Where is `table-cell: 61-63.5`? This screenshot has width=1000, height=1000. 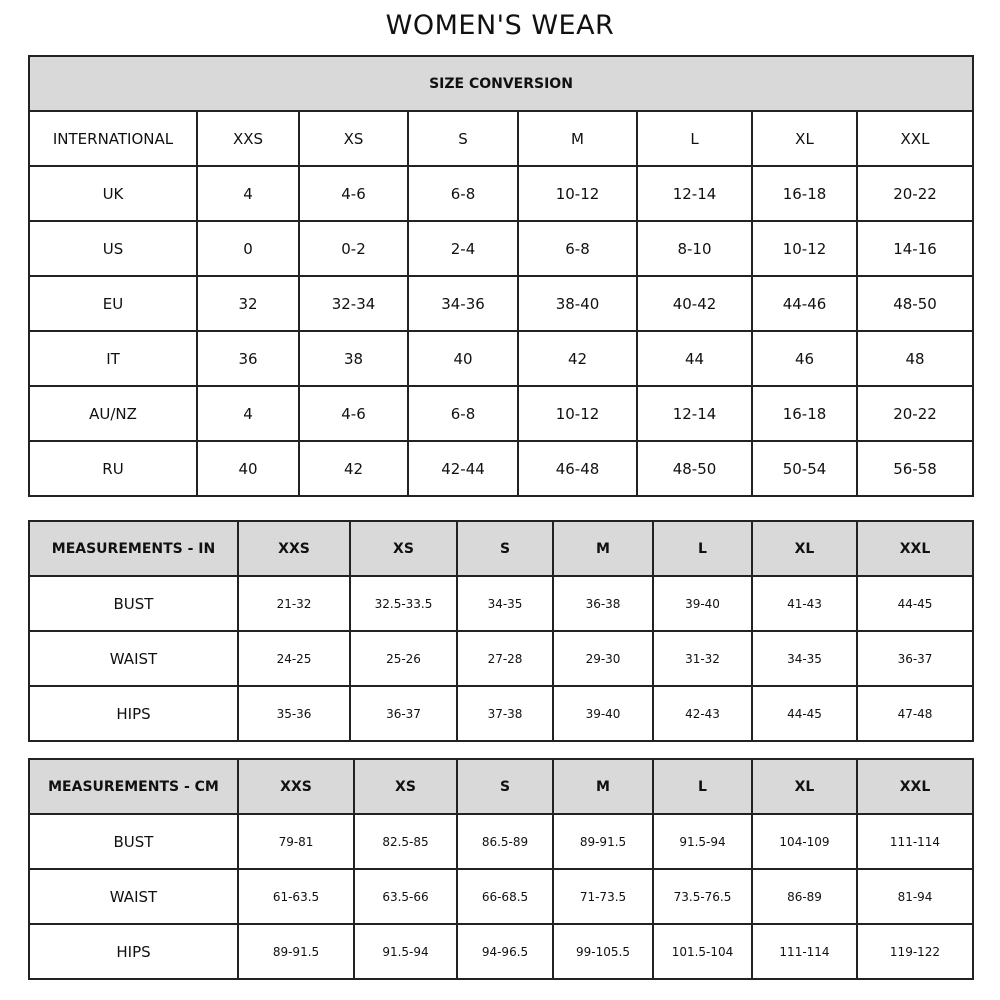 table-cell: 61-63.5 is located at coordinates (296, 896).